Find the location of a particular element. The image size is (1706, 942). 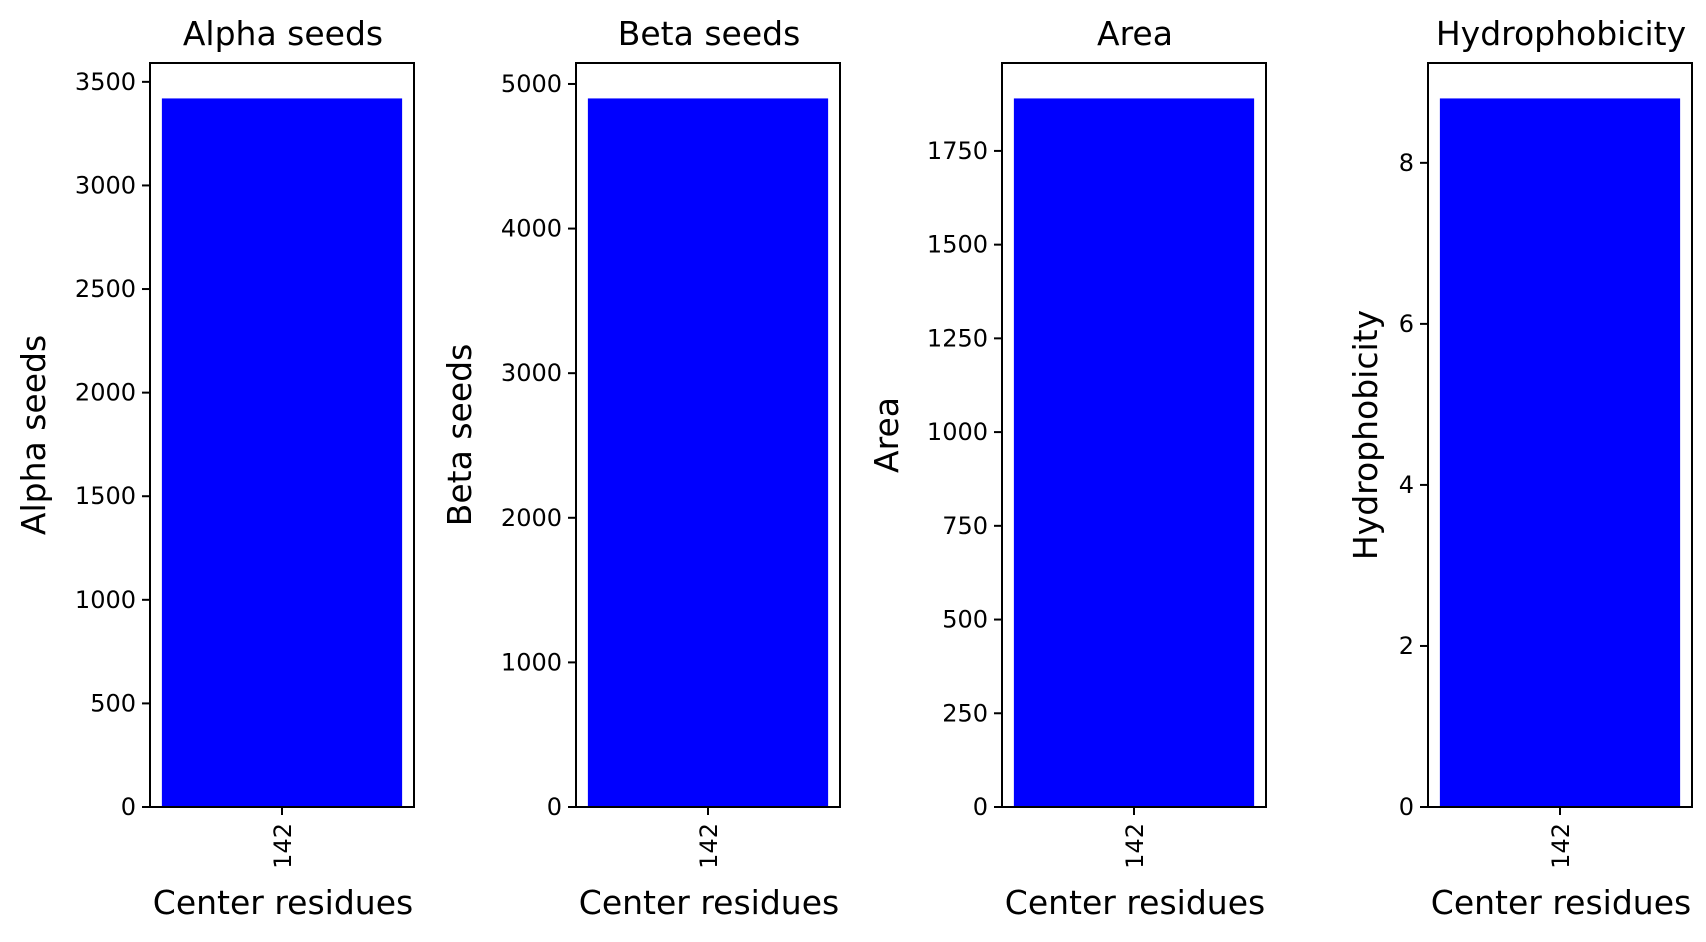

y-tick-label: 3500 is located at coordinates (105, 82).